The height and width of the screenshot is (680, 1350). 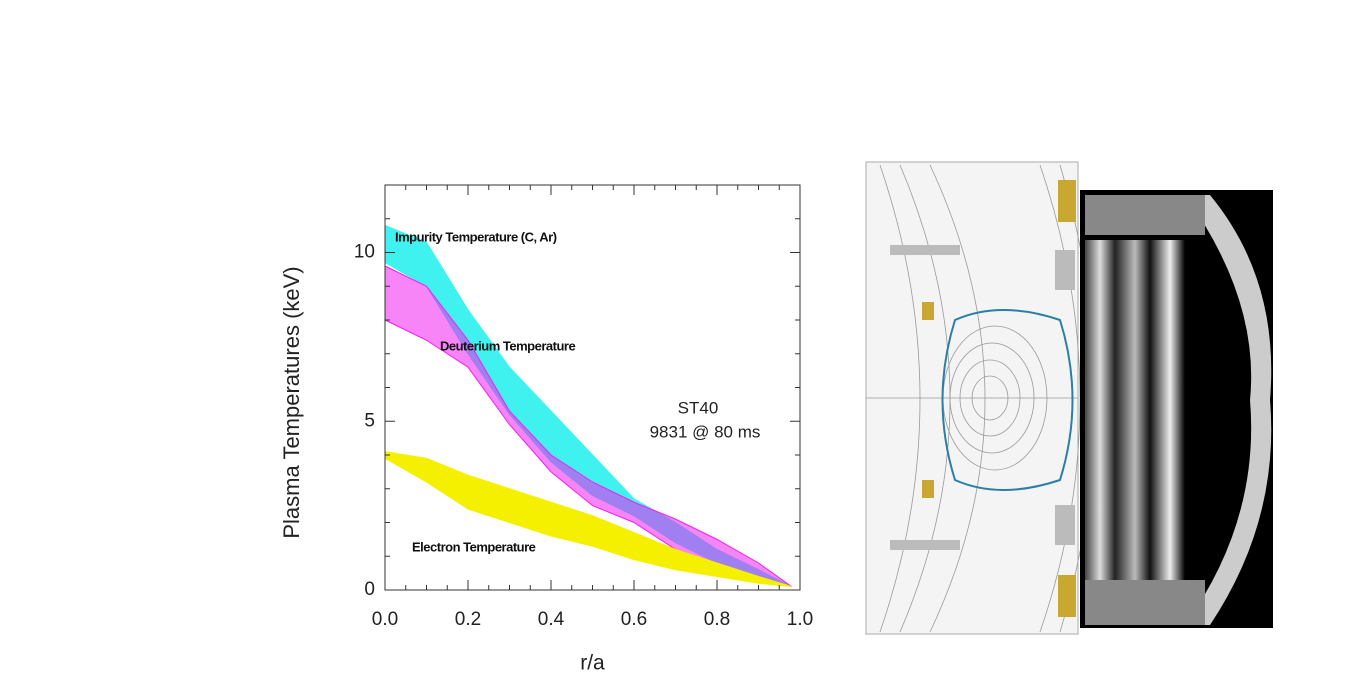 What do you see at coordinates (369, 589) in the screenshot?
I see `y-tick-label: 0` at bounding box center [369, 589].